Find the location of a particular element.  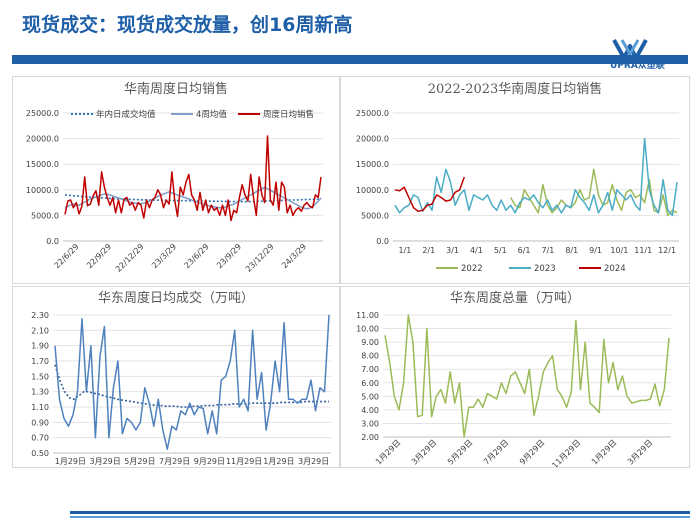

x-tick-label: 23/6/29 is located at coordinates (196, 256).